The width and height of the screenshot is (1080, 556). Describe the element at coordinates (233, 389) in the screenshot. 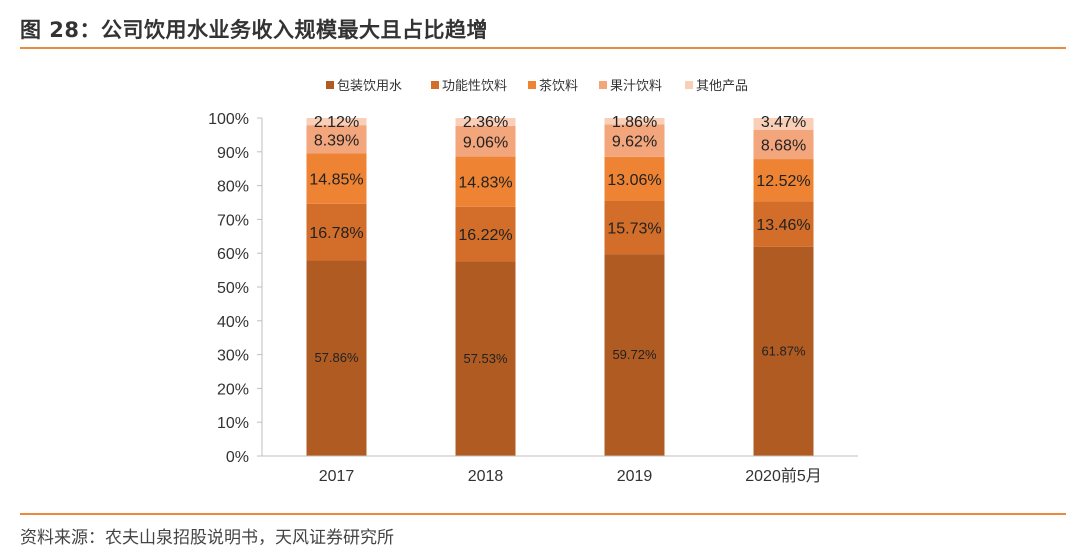

I see `y-tick-label: 20%` at that location.